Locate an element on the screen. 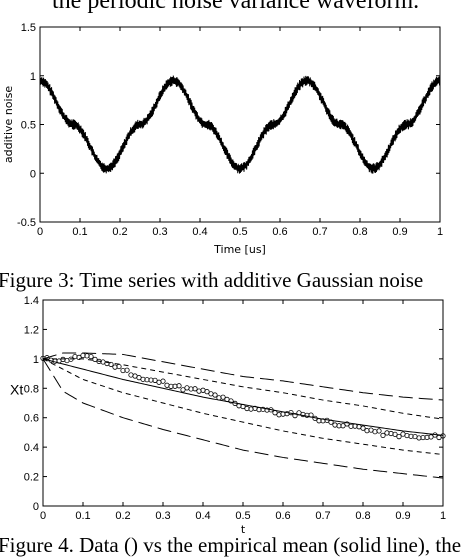 The image size is (474, 558). fig4-ytick-label: 0.8 is located at coordinates (31, 389).